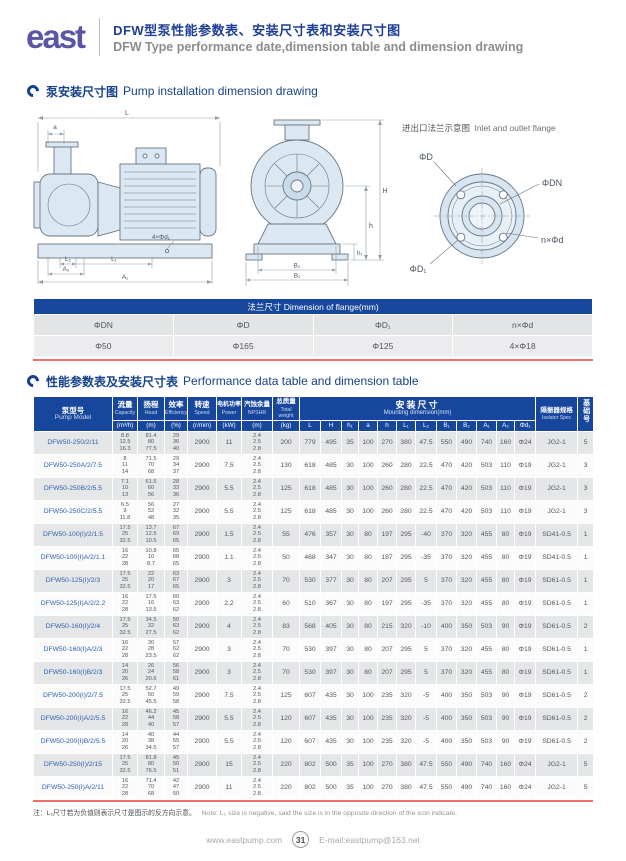 This screenshot has height=861, width=626. Describe the element at coordinates (243, 325) in the screenshot. I see `flange-header-cell: ΦD` at that location.